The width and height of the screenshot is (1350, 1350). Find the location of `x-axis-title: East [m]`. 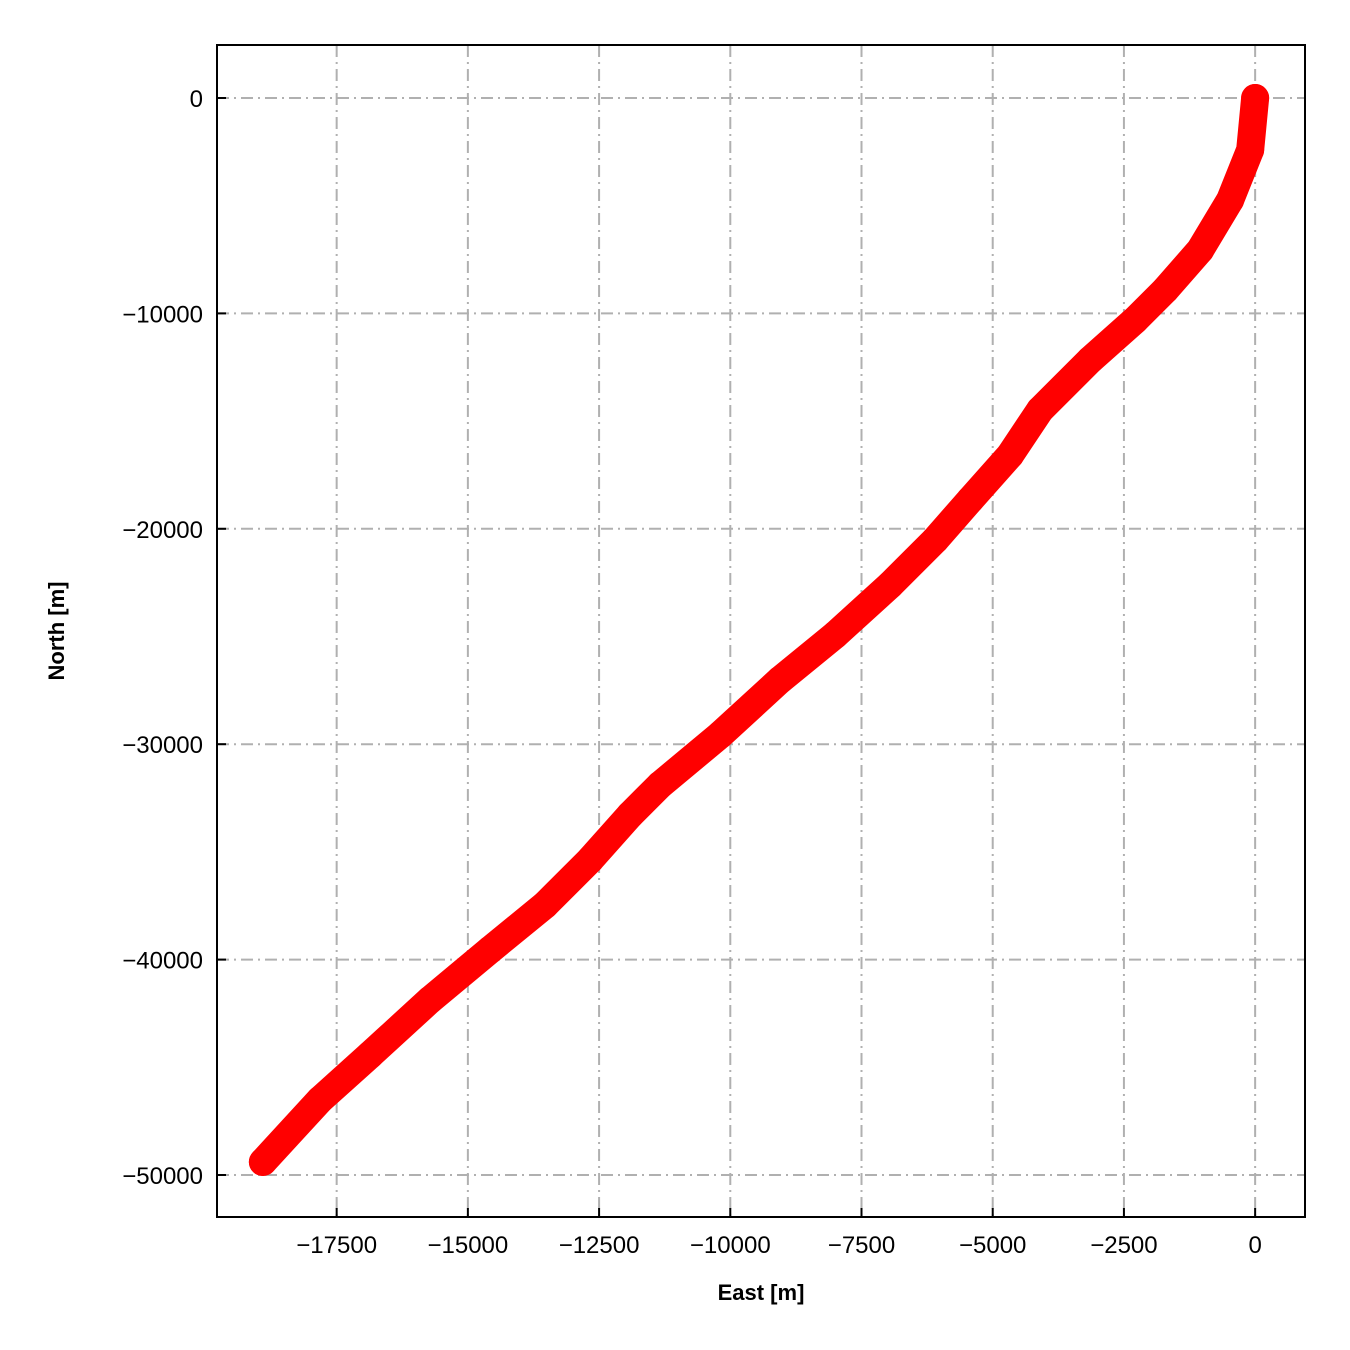

x-axis-title: East [m] is located at coordinates (761, 1292).